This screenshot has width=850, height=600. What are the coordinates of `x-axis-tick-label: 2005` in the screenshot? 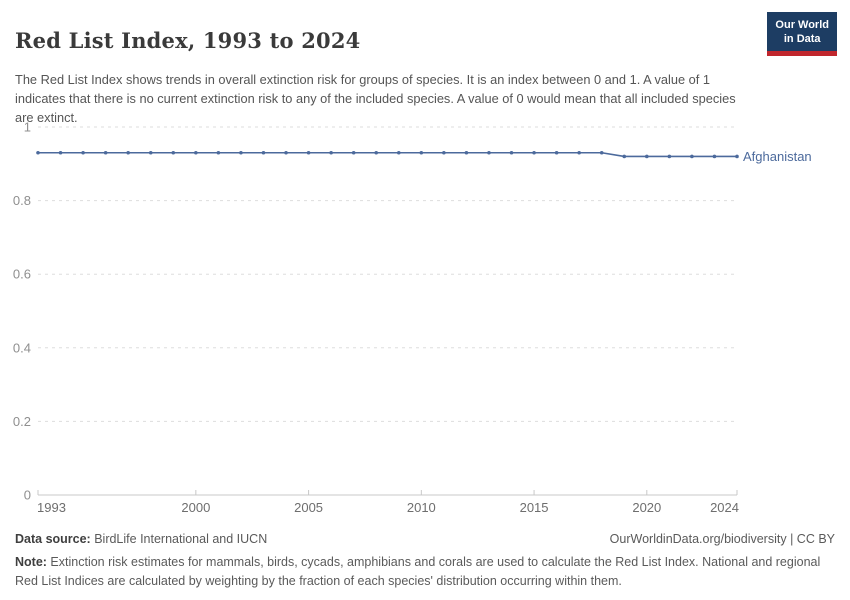 It's located at (308, 507).